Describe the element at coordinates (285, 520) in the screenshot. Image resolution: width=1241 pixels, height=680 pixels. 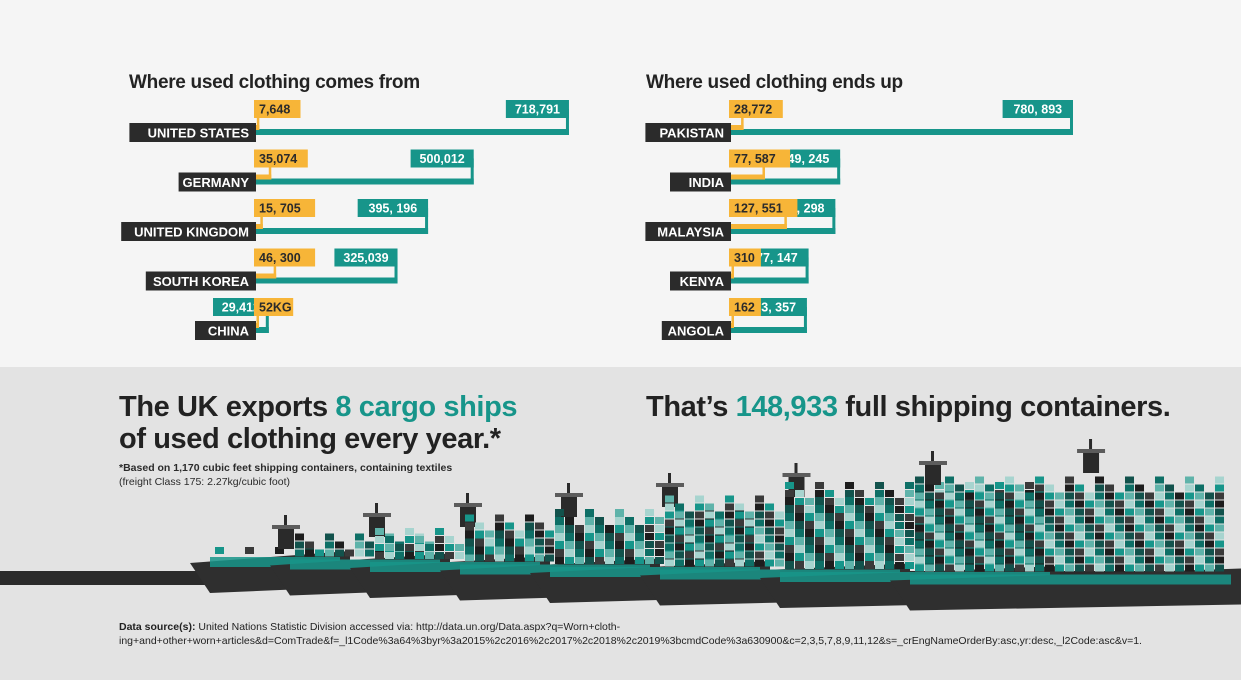
I see `ship-mast` at that location.